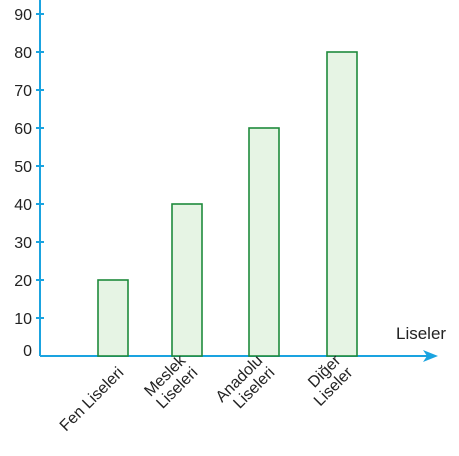  Describe the element at coordinates (29, 183) in the screenshot. I see `y-axis-ticks: 0 10 20 30 40 50 60 70 80 90` at that location.